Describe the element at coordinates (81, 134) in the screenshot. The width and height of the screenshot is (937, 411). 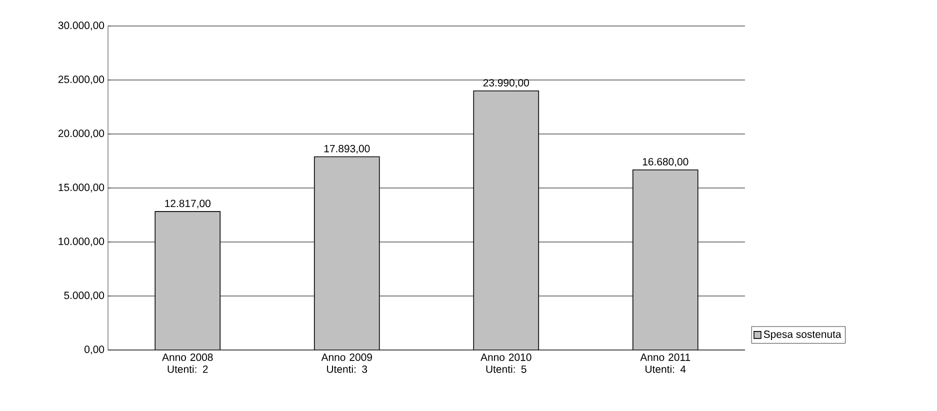
I see `y-tick-label: 20.000,00` at that location.